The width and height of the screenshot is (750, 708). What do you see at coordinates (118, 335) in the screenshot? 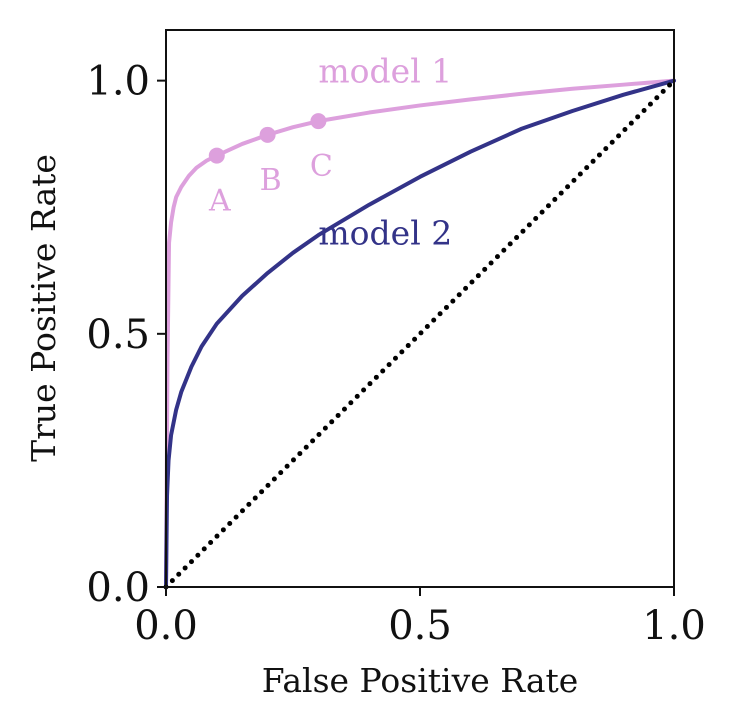
I see `y-tick-label: 0.5` at bounding box center [118, 335].